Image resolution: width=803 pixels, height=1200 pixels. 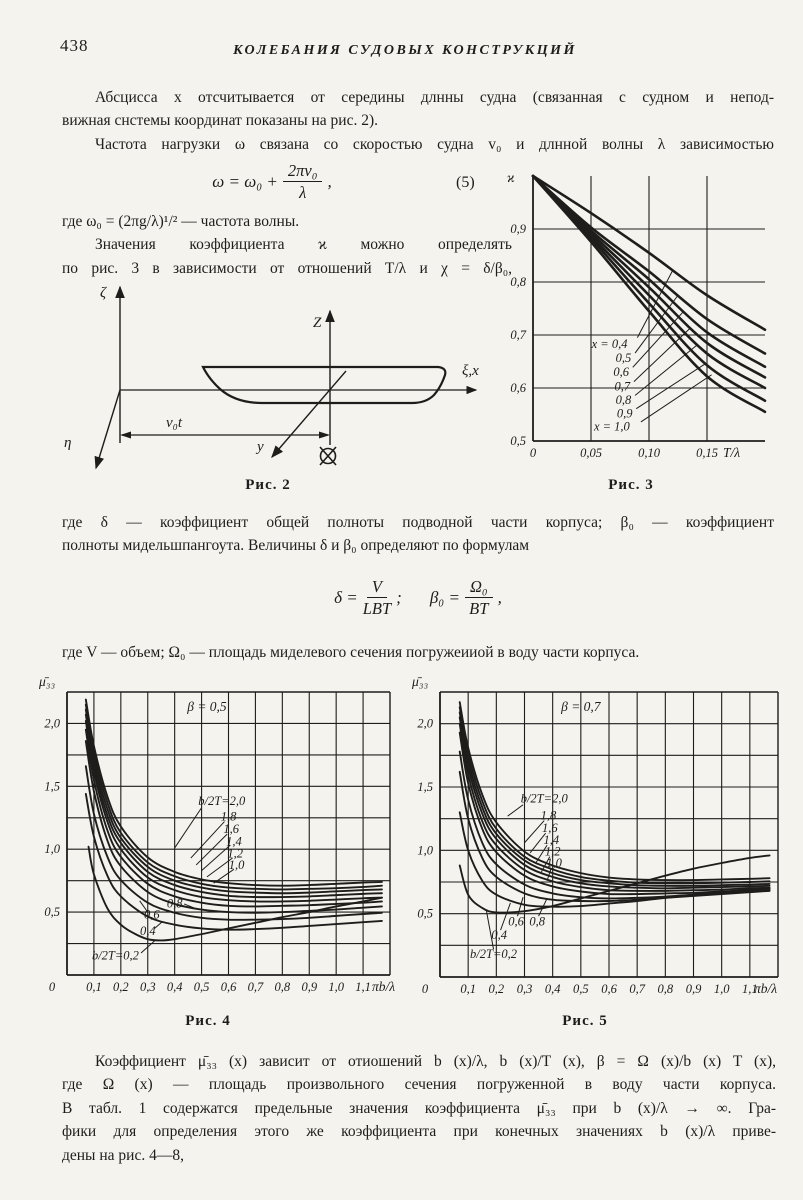 I want to click on eq-delta-fraction: V LBT, so click(x=377, y=598).